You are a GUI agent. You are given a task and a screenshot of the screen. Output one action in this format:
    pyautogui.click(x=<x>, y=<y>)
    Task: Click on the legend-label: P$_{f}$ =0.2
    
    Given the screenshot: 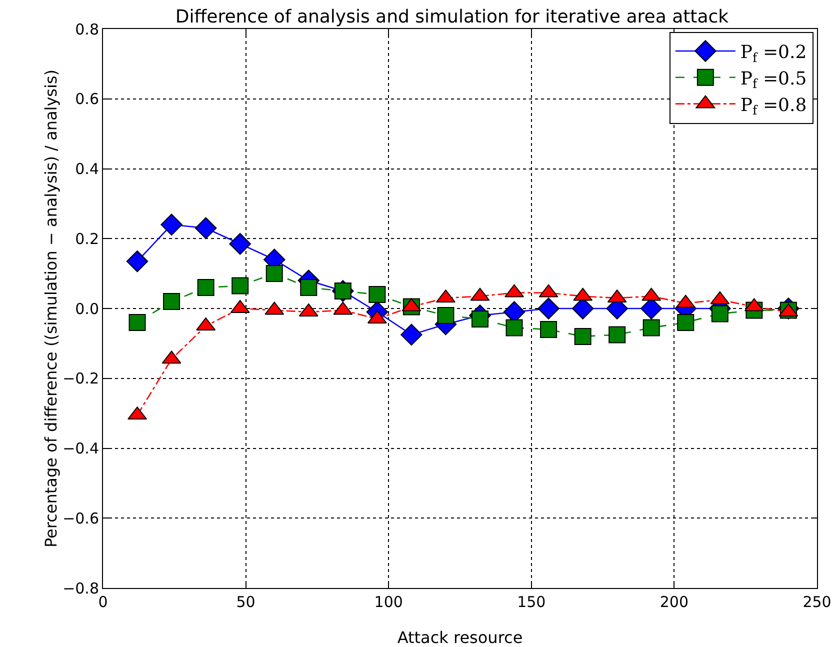 What is the action you would take?
    pyautogui.click(x=773, y=53)
    